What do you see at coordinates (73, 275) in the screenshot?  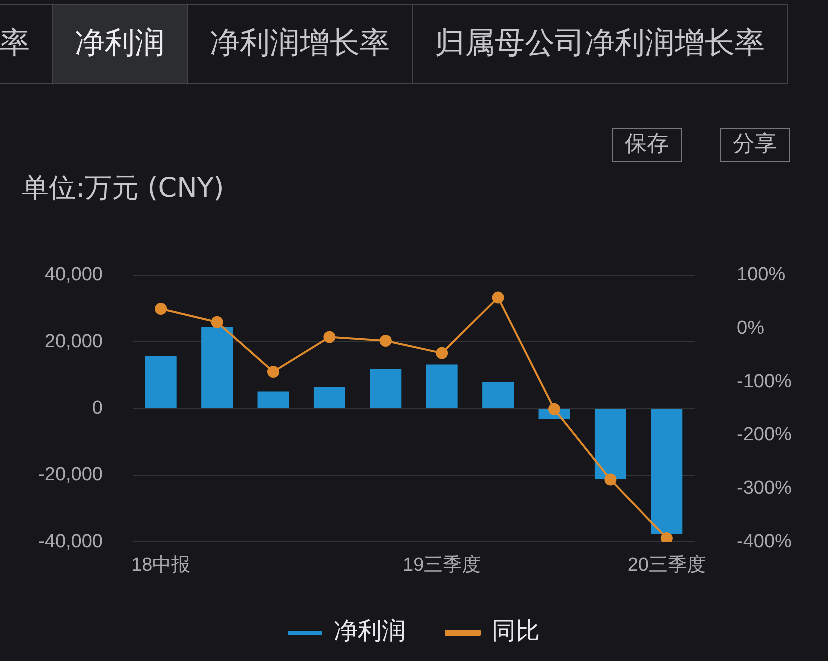 I see `y-tick-label: 40,000` at bounding box center [73, 275].